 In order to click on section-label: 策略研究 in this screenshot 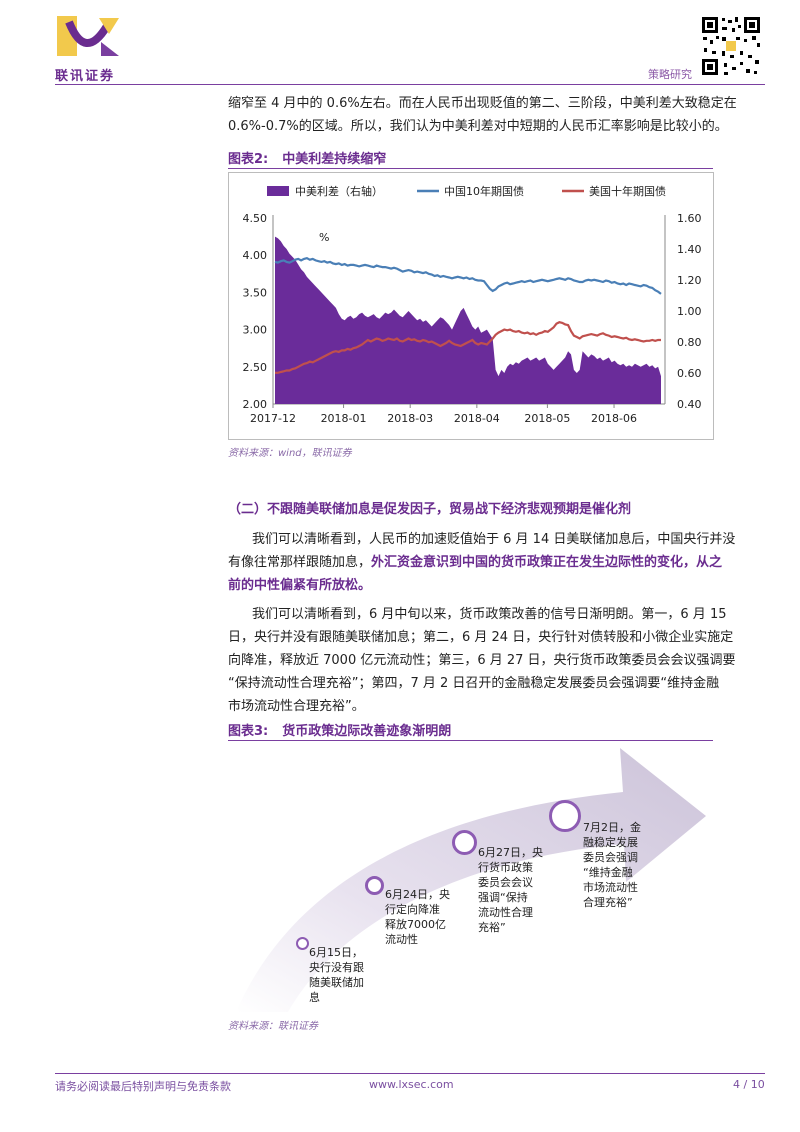, I will do `click(670, 74)`.